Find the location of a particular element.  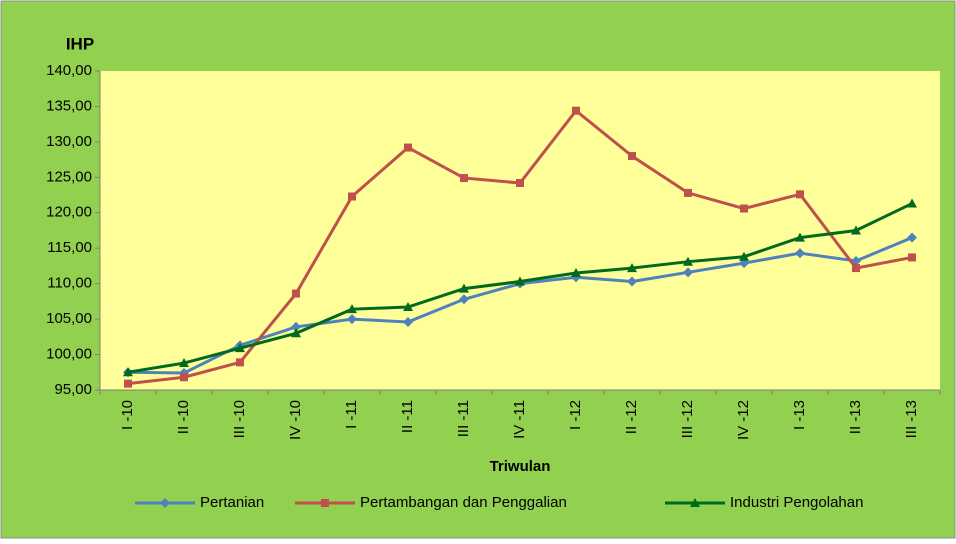

x-tick-label: III -12 is located at coordinates (687, 419).